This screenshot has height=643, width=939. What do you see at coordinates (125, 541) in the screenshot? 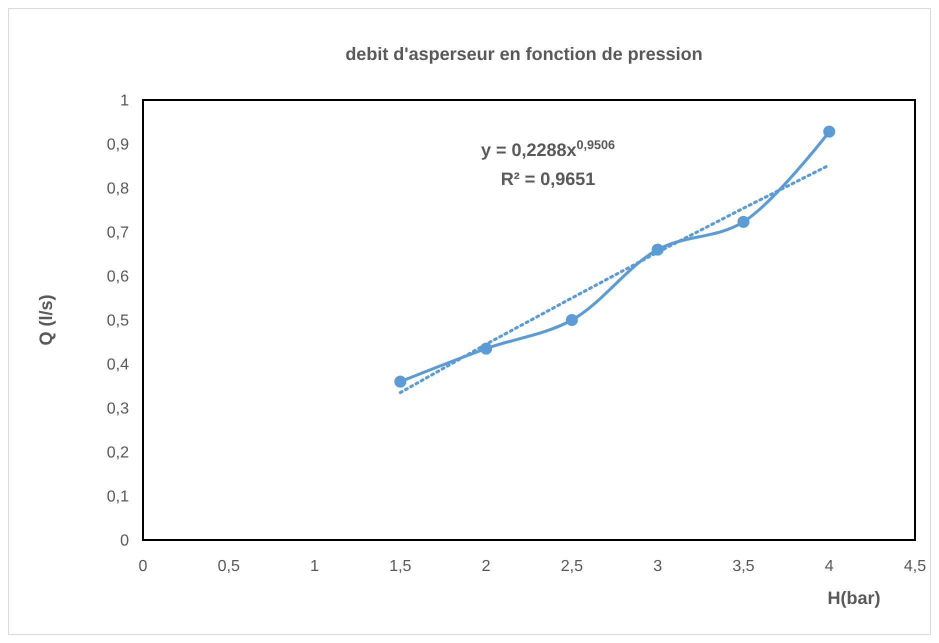
I see `y-tick-label: 0` at bounding box center [125, 541].